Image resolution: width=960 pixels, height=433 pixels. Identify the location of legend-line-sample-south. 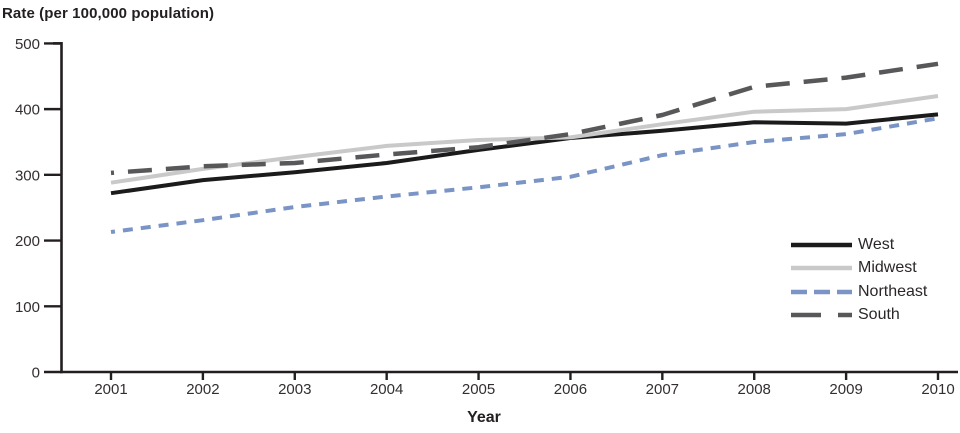
(821, 315).